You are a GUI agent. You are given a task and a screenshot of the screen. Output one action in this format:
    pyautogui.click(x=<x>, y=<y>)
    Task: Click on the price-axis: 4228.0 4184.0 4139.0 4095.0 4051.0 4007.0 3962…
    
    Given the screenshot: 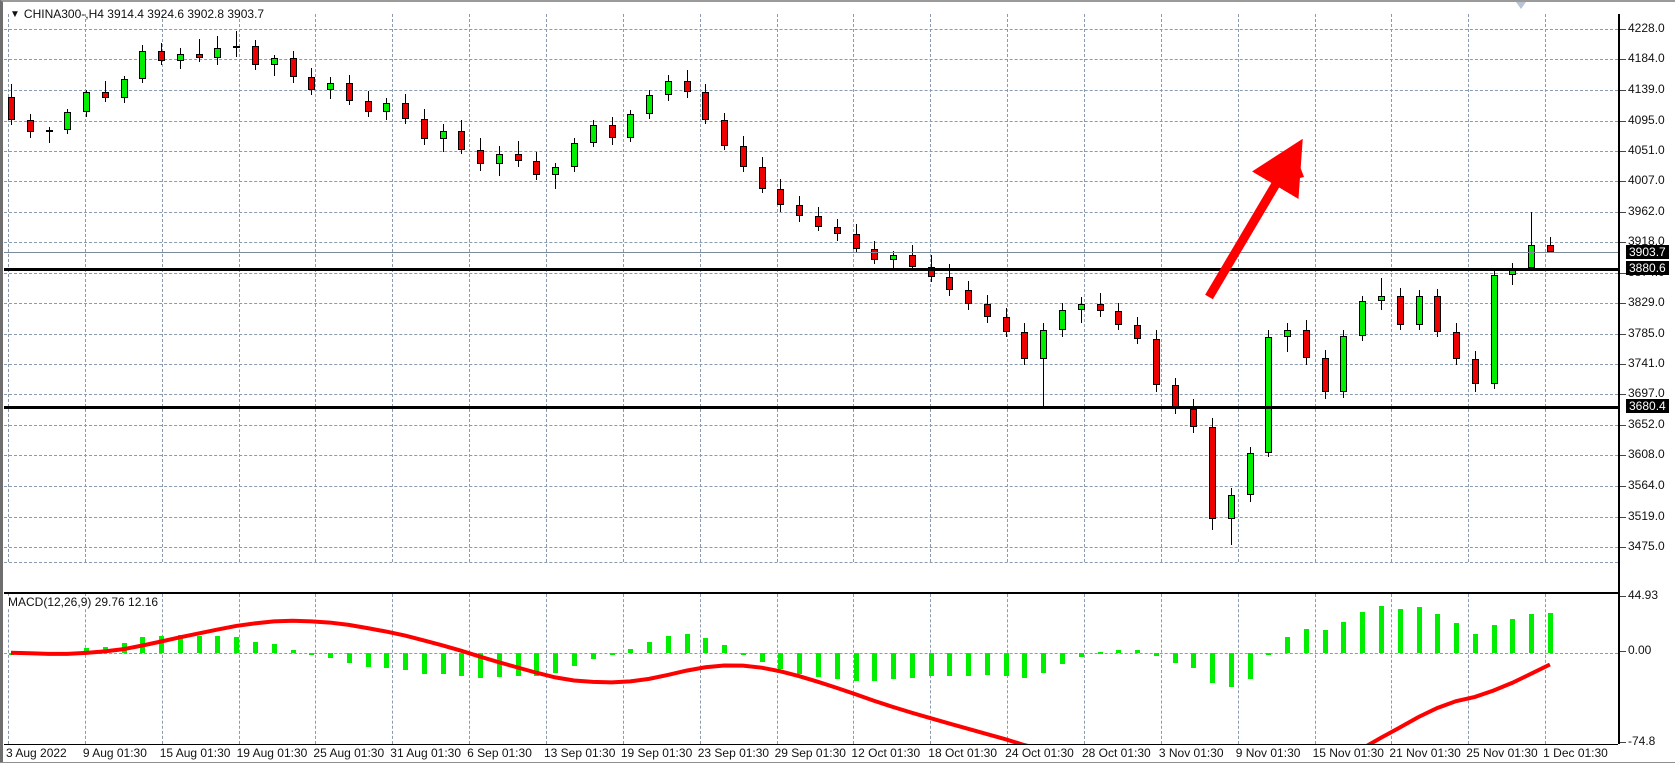 What is the action you would take?
    pyautogui.click(x=1646, y=380)
    